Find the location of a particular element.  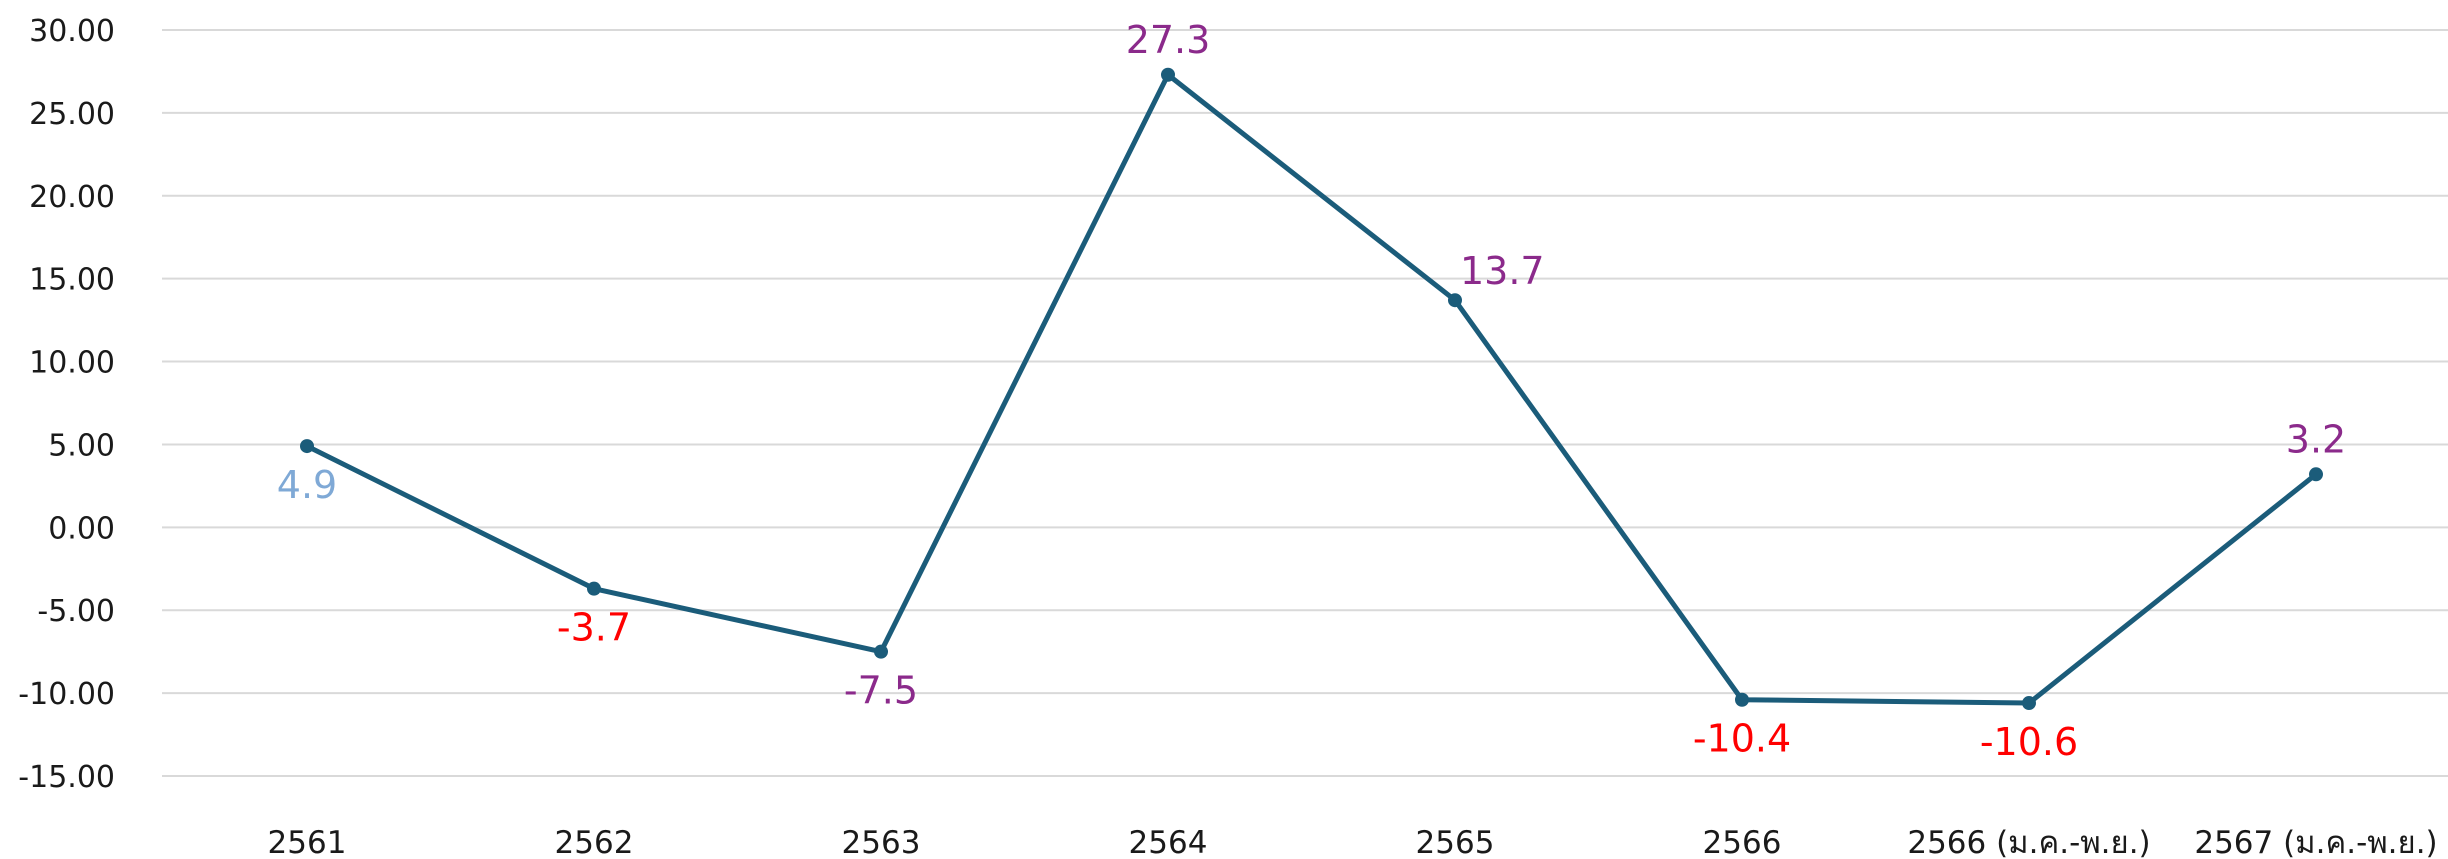

data-label: -7.5 is located at coordinates (881, 691).